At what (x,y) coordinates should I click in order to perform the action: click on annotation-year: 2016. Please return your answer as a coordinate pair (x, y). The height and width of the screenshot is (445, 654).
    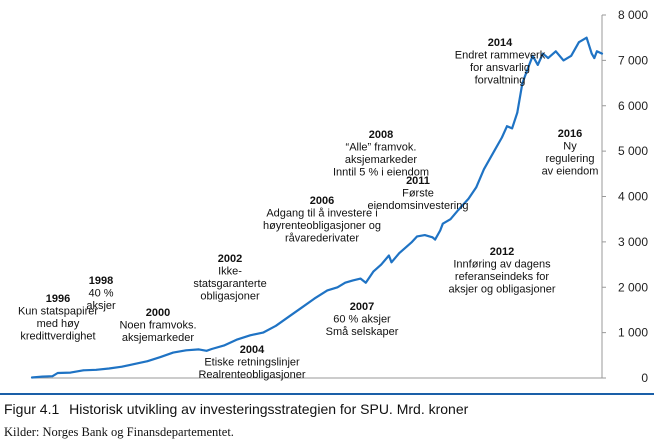
    Looking at the image, I should click on (570, 134).